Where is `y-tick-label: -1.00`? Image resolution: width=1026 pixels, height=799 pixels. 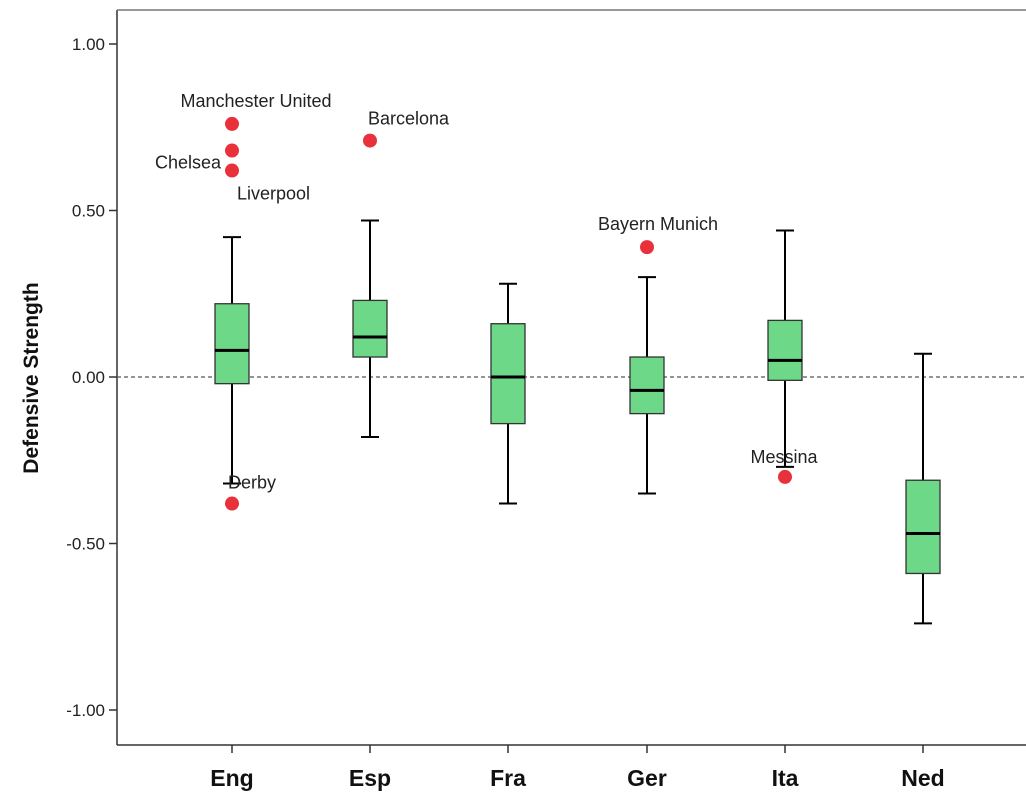
y-tick-label: -1.00 is located at coordinates (85, 710).